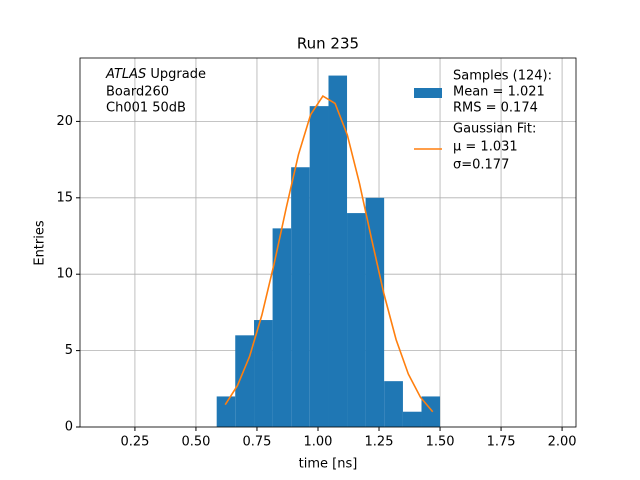 Image resolution: width=640 pixels, height=480 pixels. I want to click on annotation: Ch001 50dB, so click(146, 108).